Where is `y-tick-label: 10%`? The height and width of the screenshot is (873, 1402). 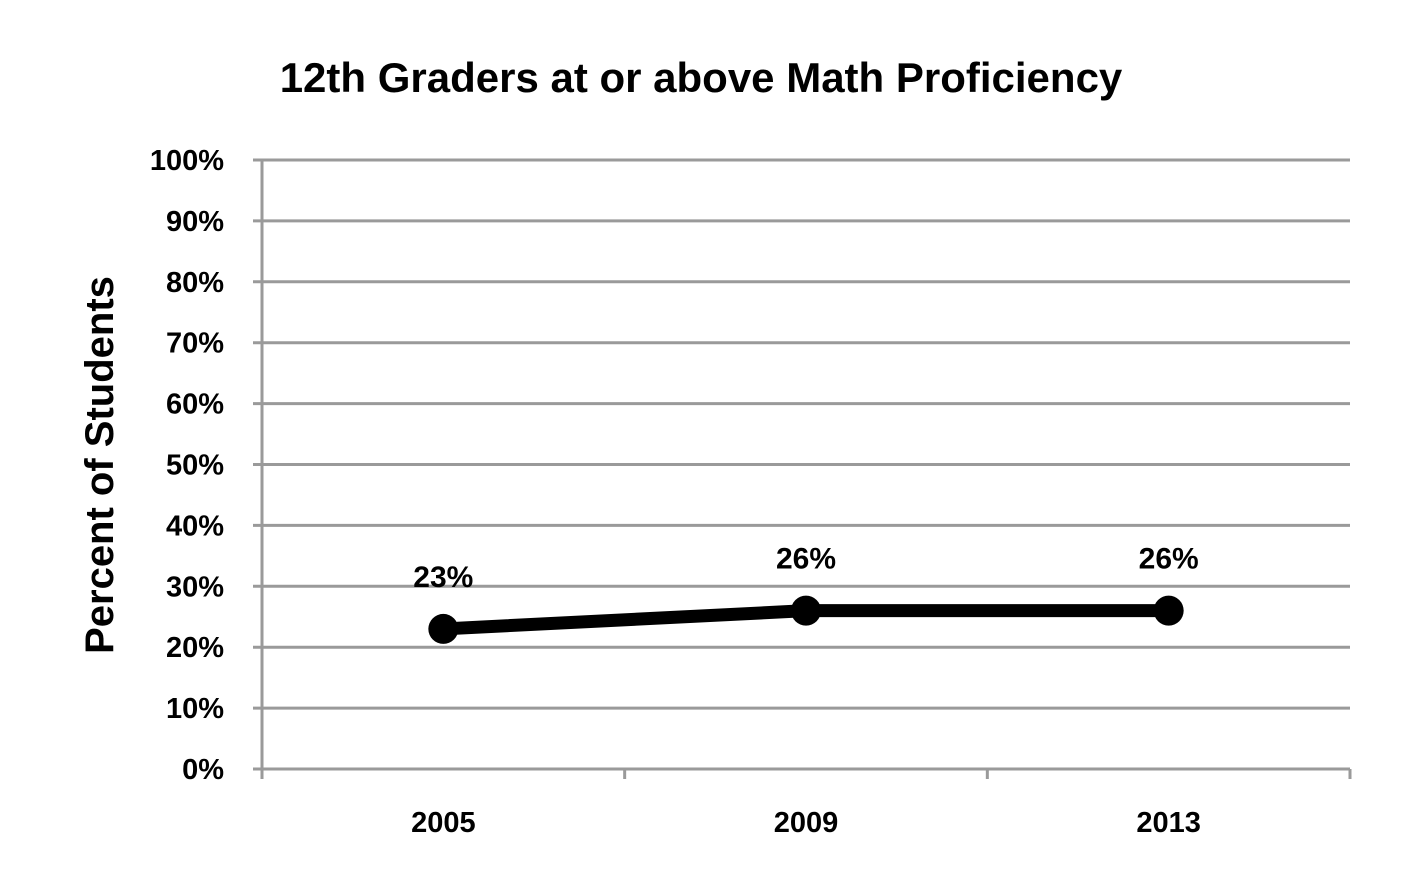 y-tick-label: 10% is located at coordinates (195, 709).